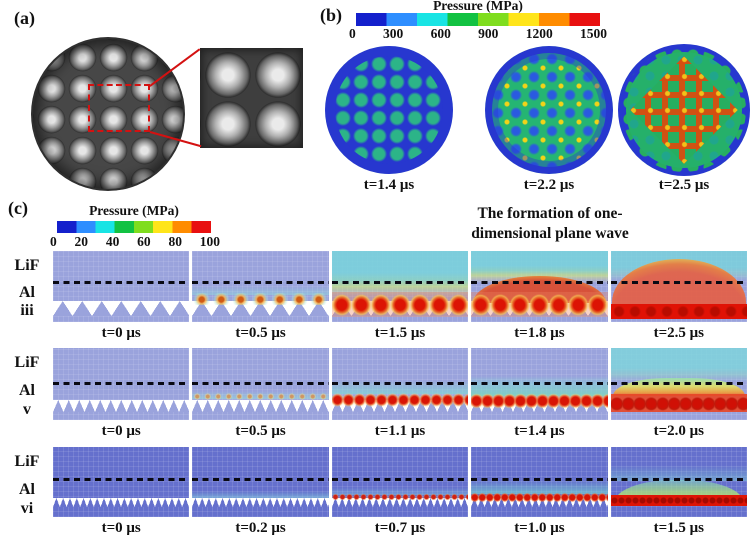 Image resolution: width=750 pixels, height=547 pixels. What do you see at coordinates (478, 34) in the screenshot?
I see `colorbar-b-ticks: 0 300 600 900 1200 1500` at bounding box center [478, 34].